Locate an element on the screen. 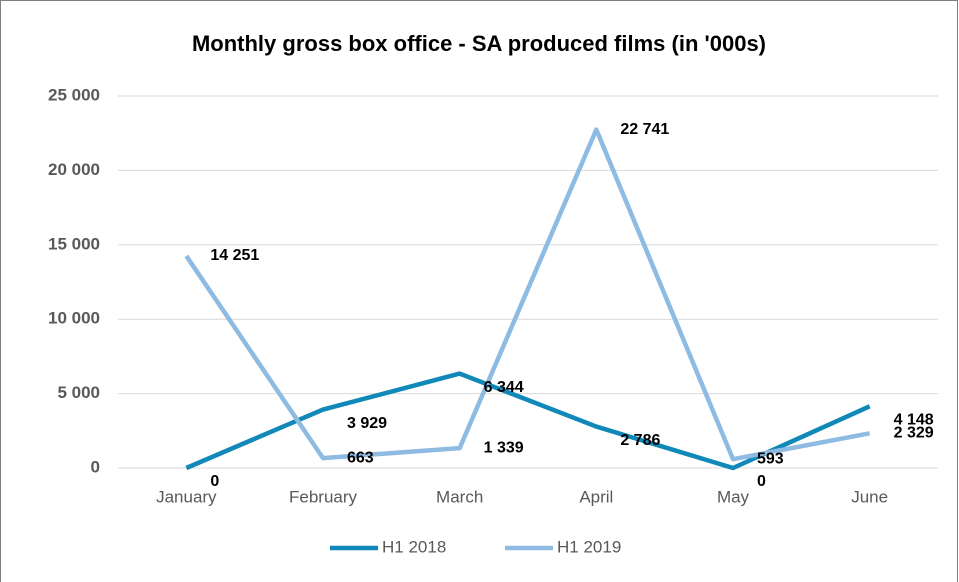 This screenshot has width=959, height=582. data-label: 2 329 is located at coordinates (914, 433).